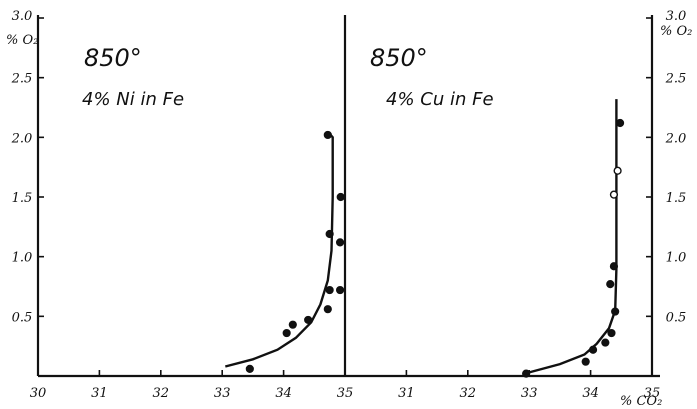 Image resolution: width=697 pixels, height=409 pixels. What do you see at coordinates (22, 40) in the screenshot?
I see `left-ylabel: % O₂` at bounding box center [22, 40].